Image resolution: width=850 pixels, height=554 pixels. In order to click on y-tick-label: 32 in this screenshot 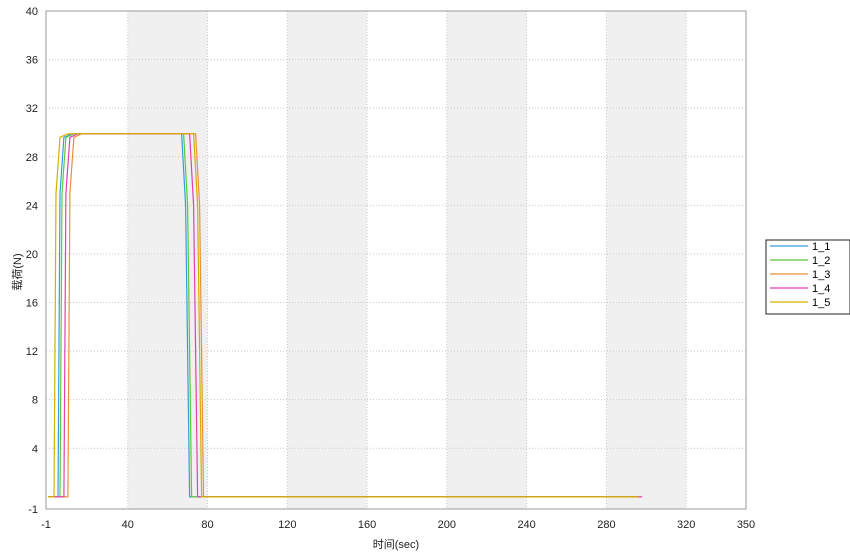, I will do `click(32, 109)`.